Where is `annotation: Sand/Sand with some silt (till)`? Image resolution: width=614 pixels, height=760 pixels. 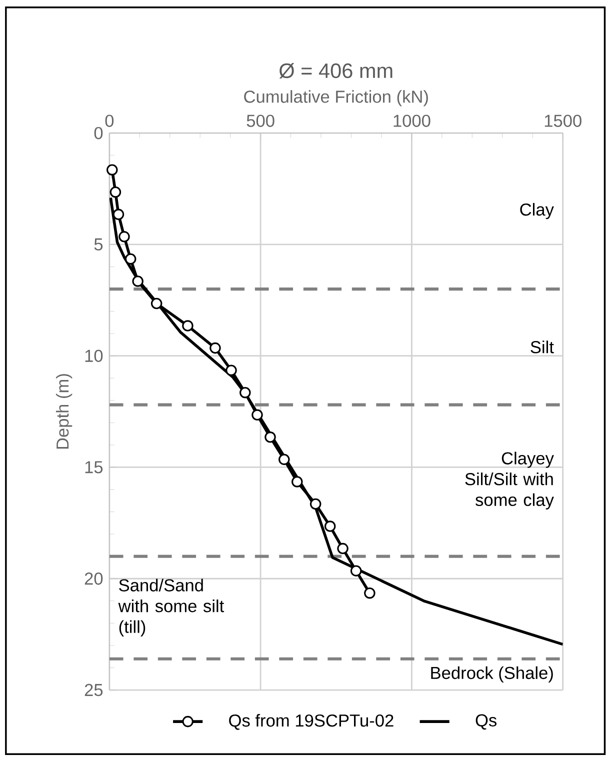
annotation: Sand/Sand with some silt (till) is located at coordinates (171, 607).